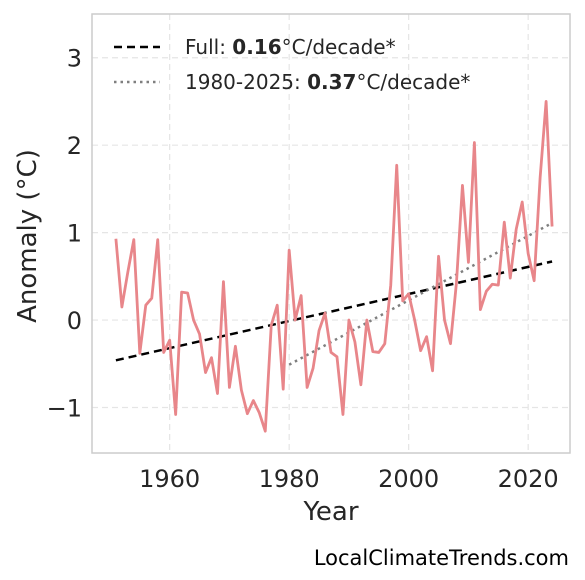 This screenshot has height=580, width=585. What do you see at coordinates (64, 409) in the screenshot?
I see `y-tick-label: −1` at bounding box center [64, 409].